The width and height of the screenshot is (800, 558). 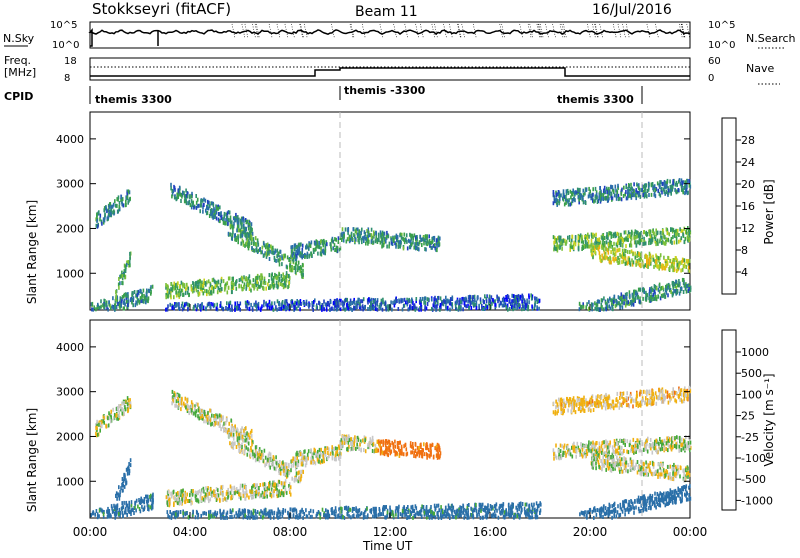 What do you see at coordinates (32, 252) in the screenshot?
I see `power-ylabel: Slant Range [km]` at bounding box center [32, 252].